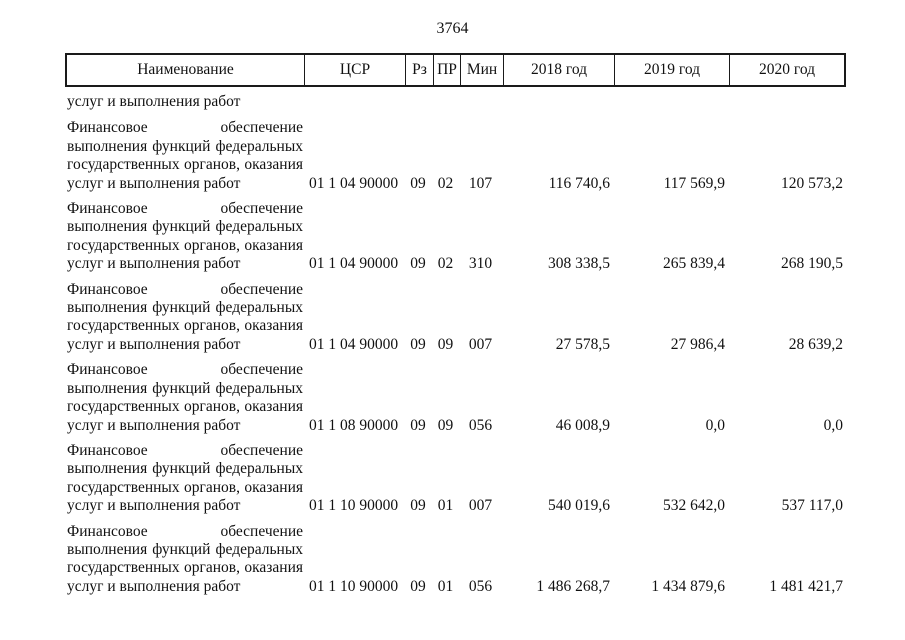  Describe the element at coordinates (833, 425) in the screenshot. I see `row-2020: 0,0` at that location.